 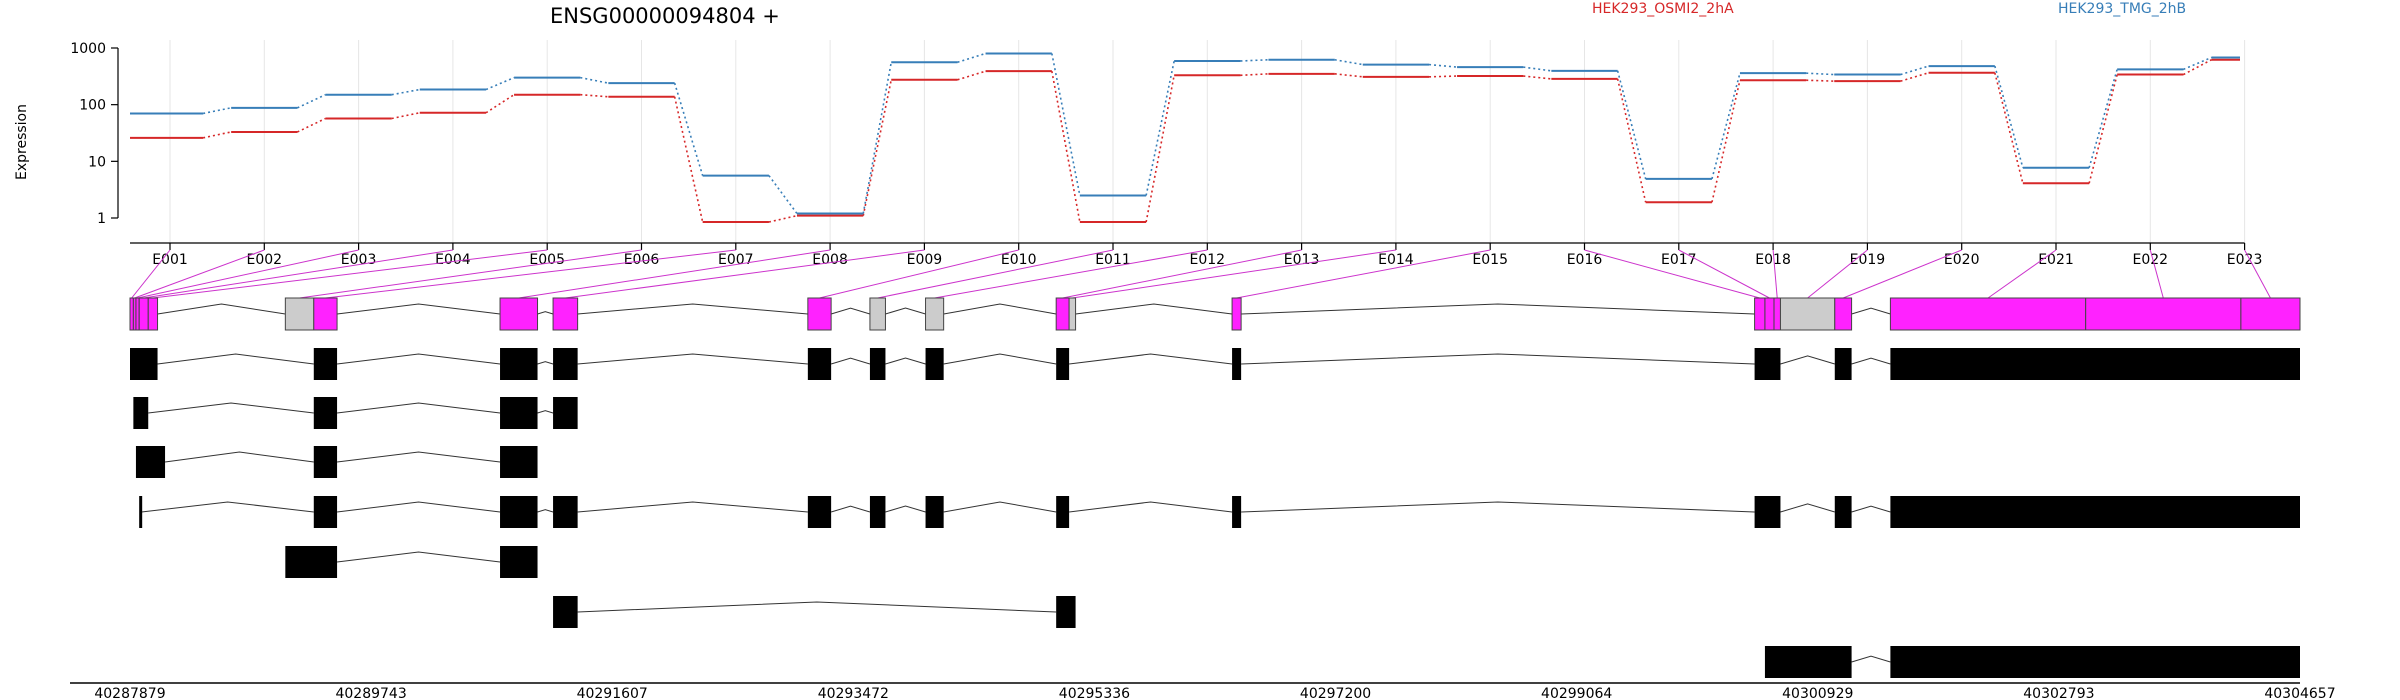 What do you see at coordinates (97, 162) in the screenshot?
I see `y-tick-label: 10` at bounding box center [97, 162].